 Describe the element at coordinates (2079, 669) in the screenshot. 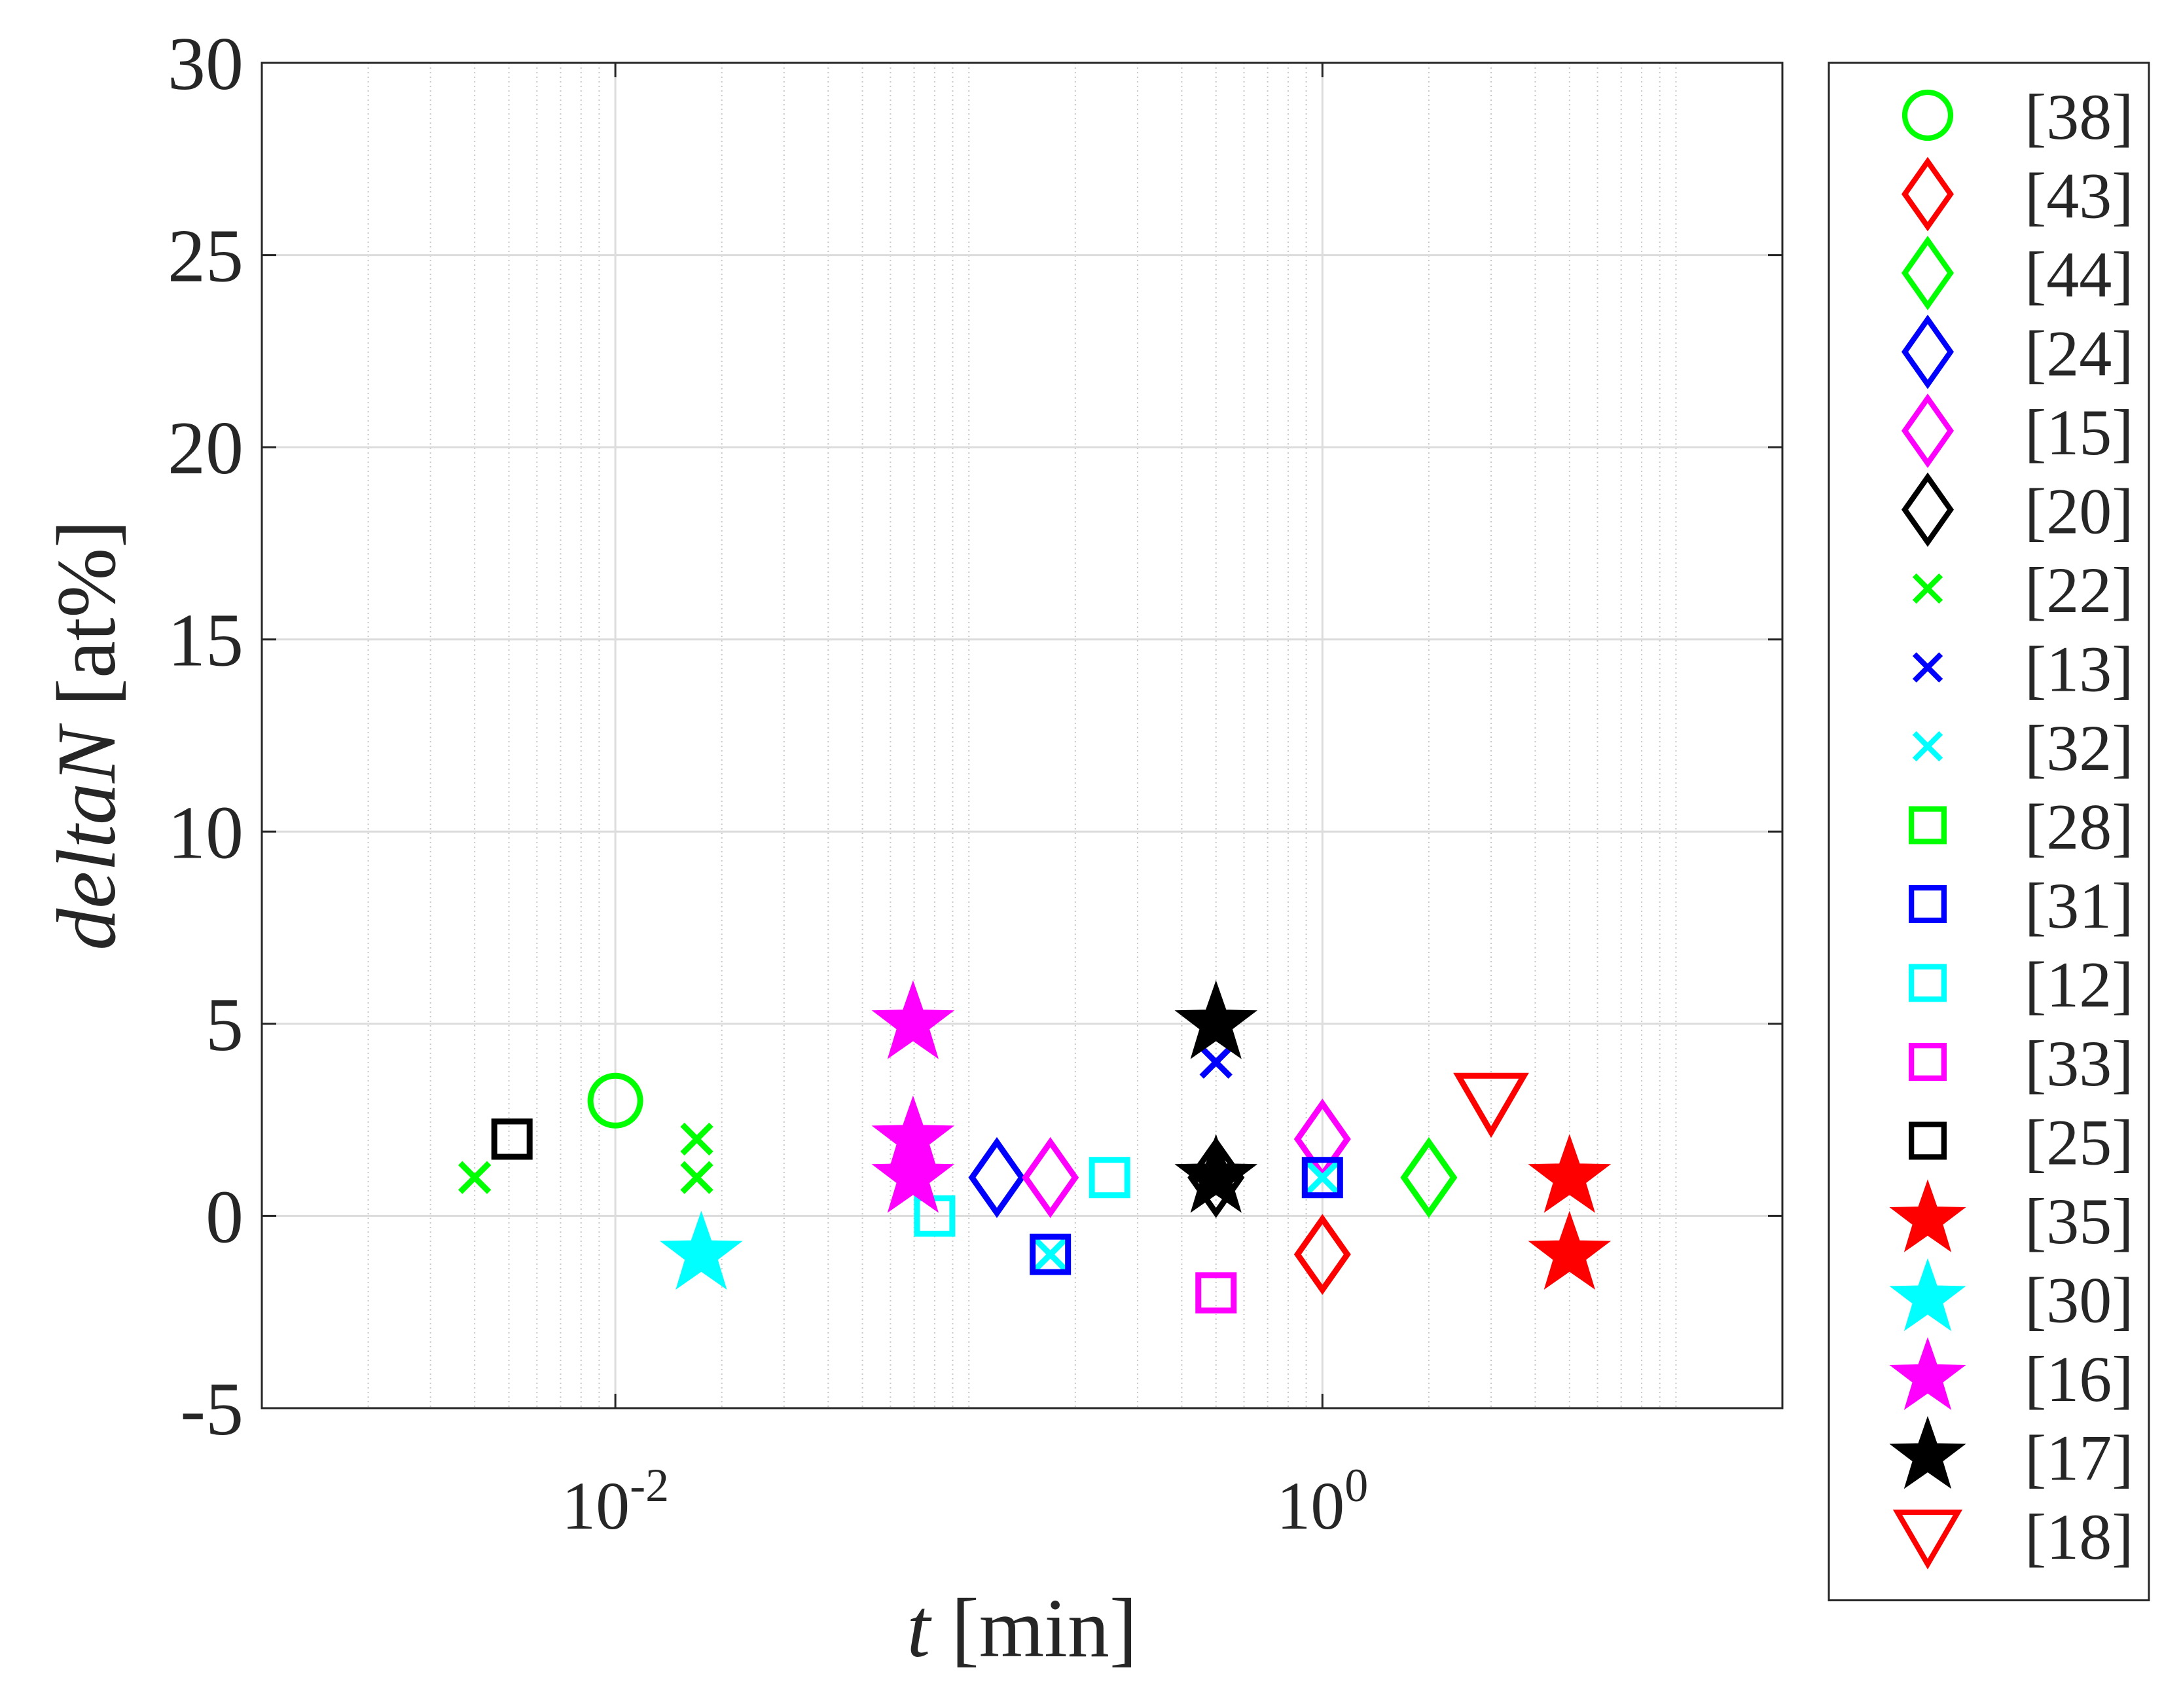

I see `legend-label: [13]` at that location.